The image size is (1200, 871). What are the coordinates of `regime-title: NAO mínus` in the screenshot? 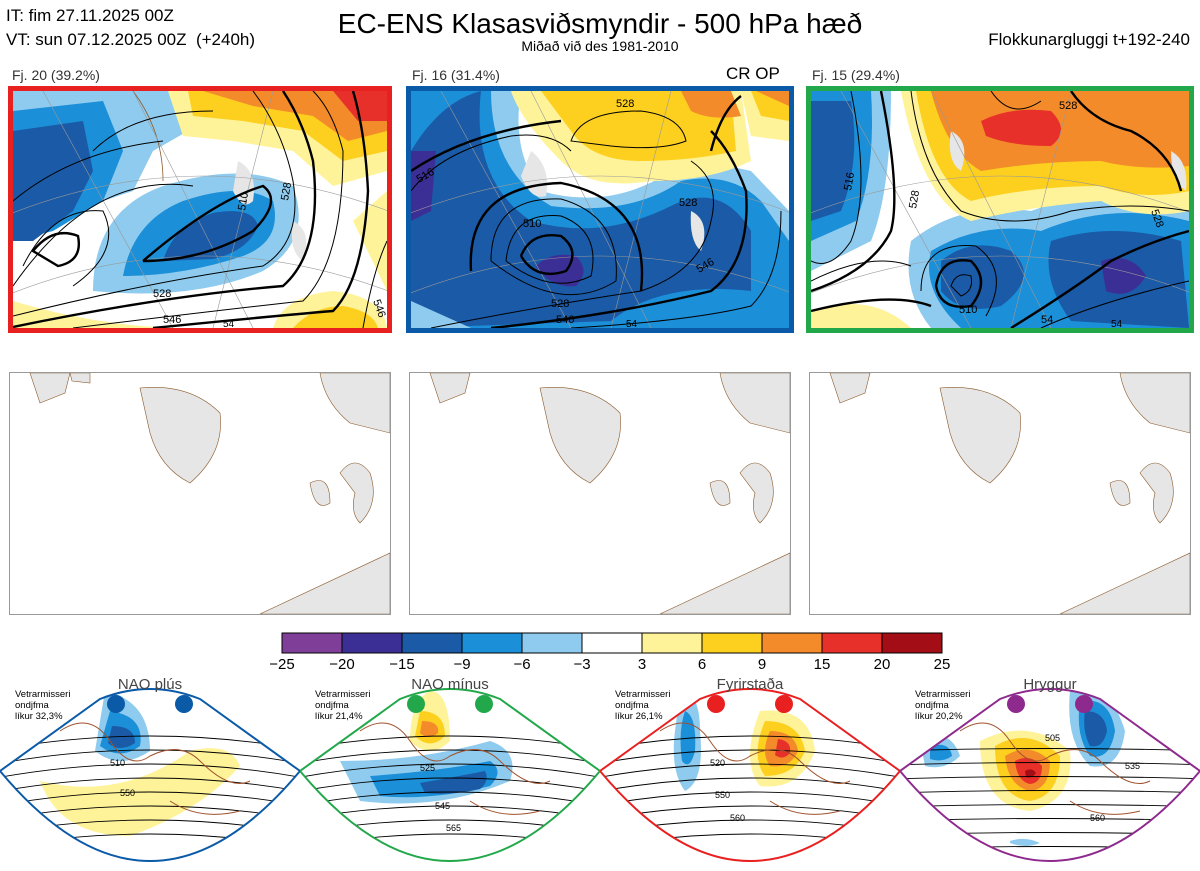 It's located at (450, 684).